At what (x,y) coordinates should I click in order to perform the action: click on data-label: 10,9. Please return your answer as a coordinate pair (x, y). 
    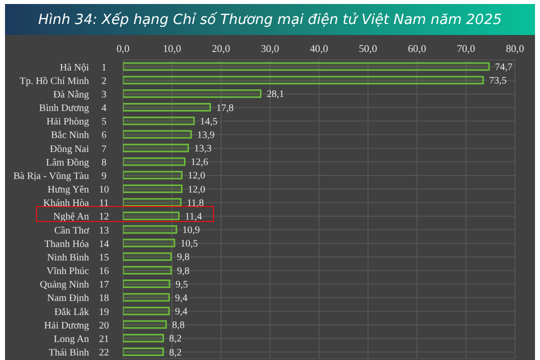
    Looking at the image, I should click on (191, 230).